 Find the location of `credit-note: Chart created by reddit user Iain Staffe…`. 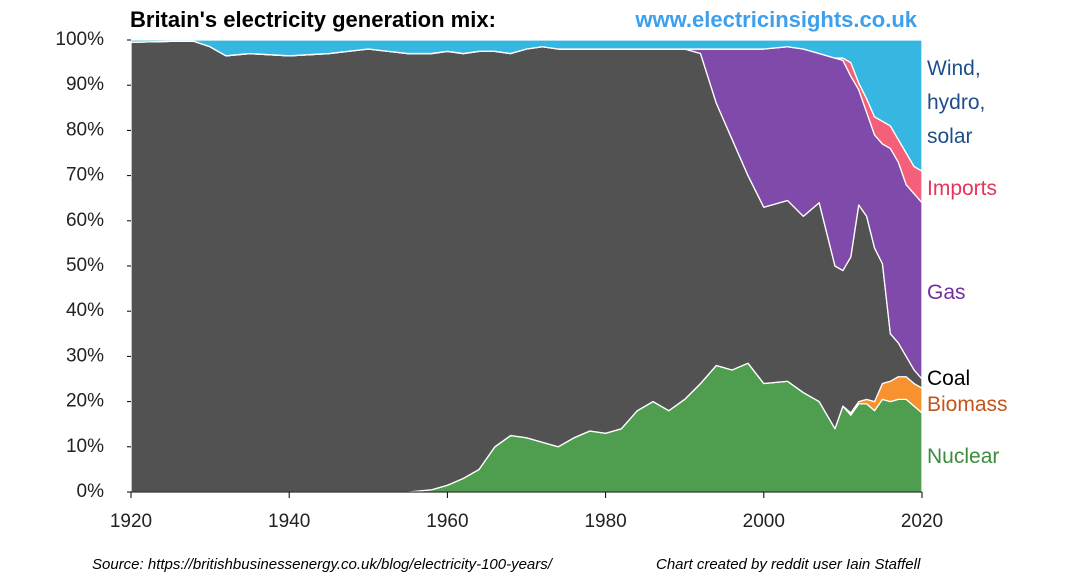

credit-note: Chart created by reddit user Iain Staffe… is located at coordinates (788, 564).